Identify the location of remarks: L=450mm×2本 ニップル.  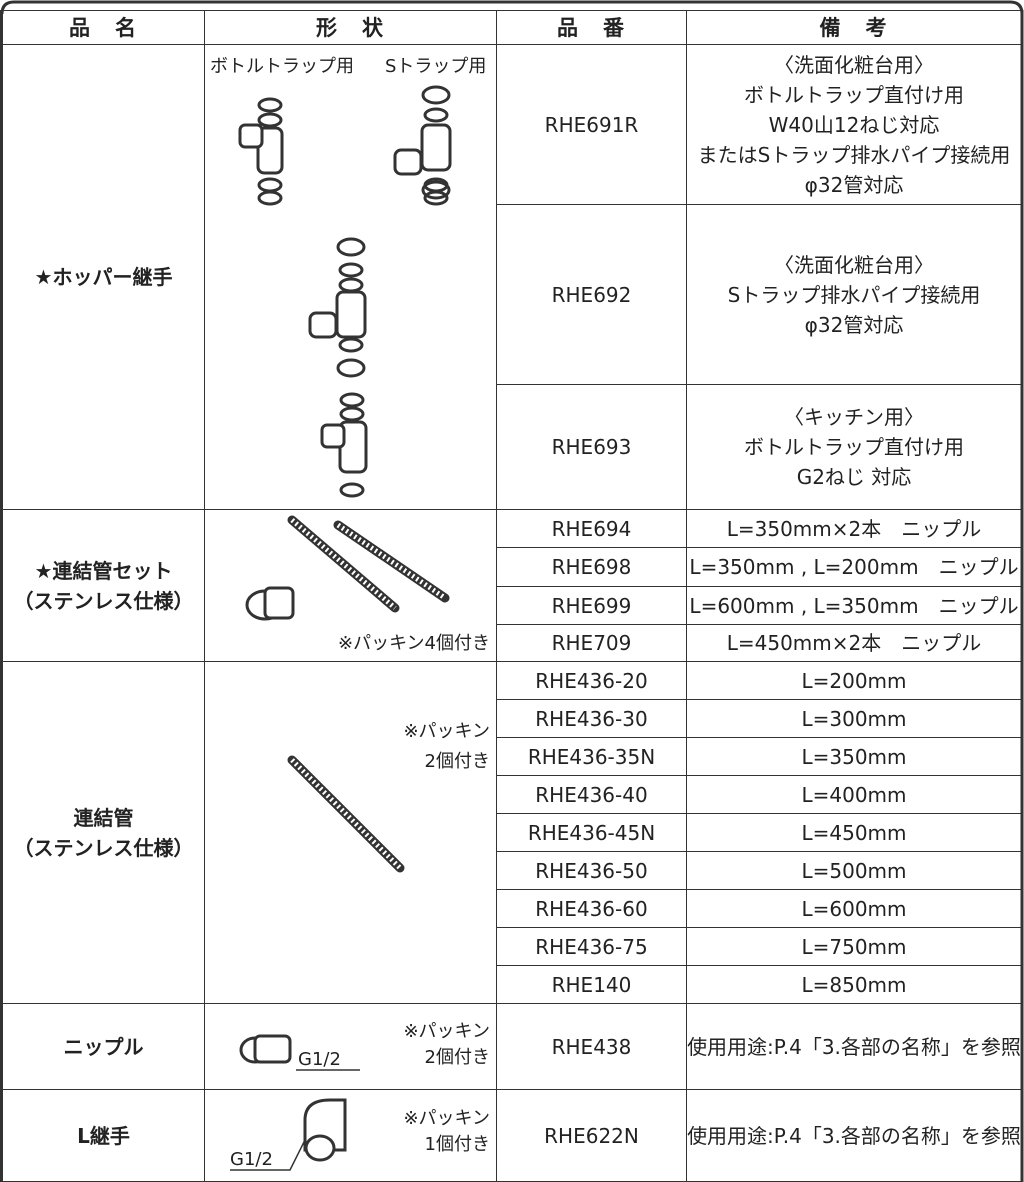
(854, 643).